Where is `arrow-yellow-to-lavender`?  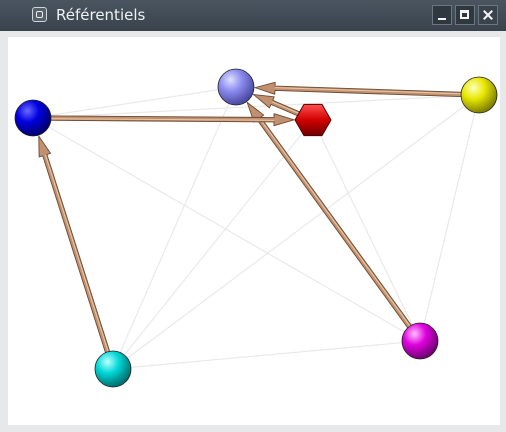 arrow-yellow-to-lavender is located at coordinates (365, 89).